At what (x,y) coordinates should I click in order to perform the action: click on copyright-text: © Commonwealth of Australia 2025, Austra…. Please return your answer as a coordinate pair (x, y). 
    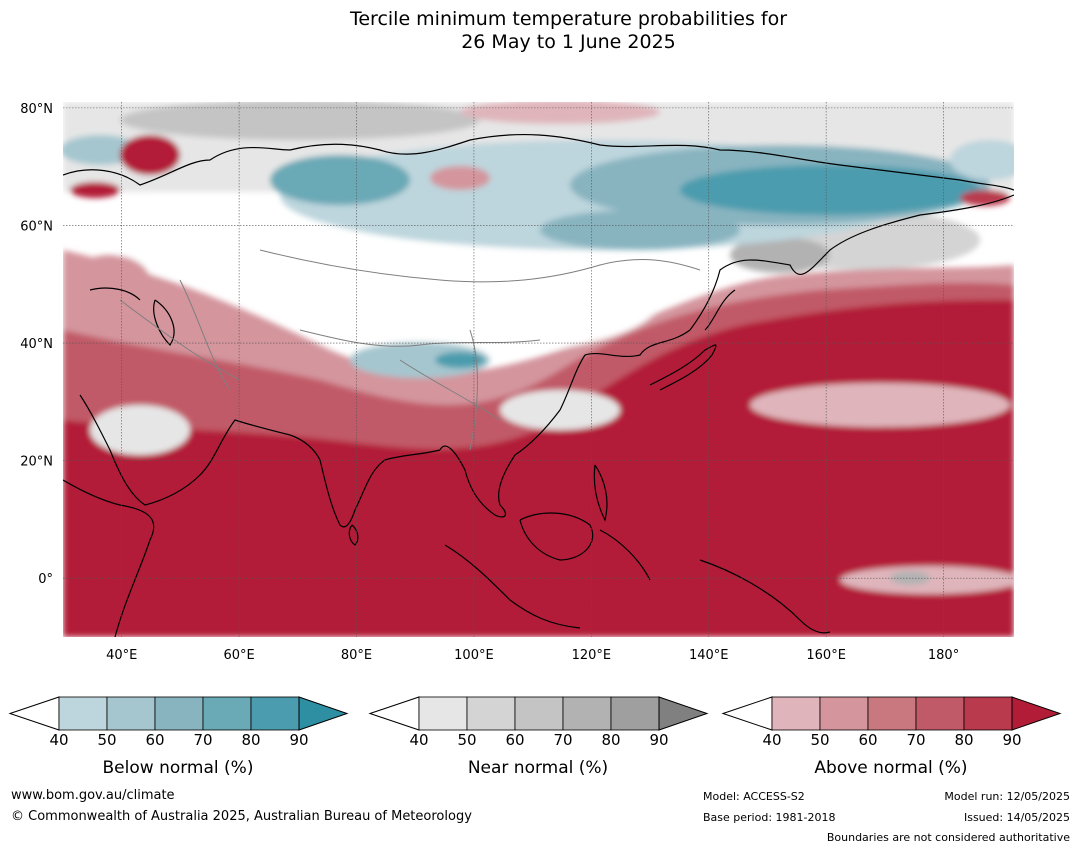
    Looking at the image, I should click on (241, 816).